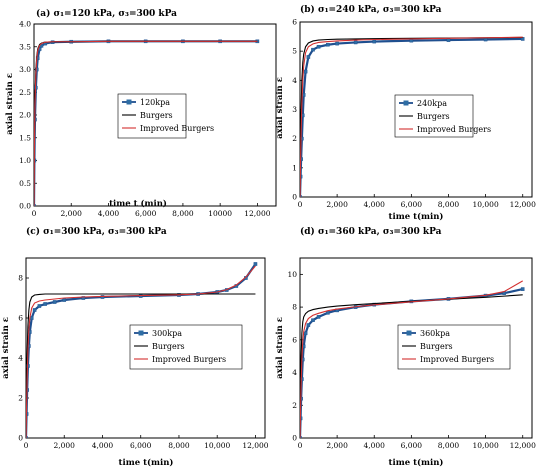 Image resolution: width=550 pixels, height=470 pixels. I want to click on y-tick-label: 1.5, so click(25, 137).